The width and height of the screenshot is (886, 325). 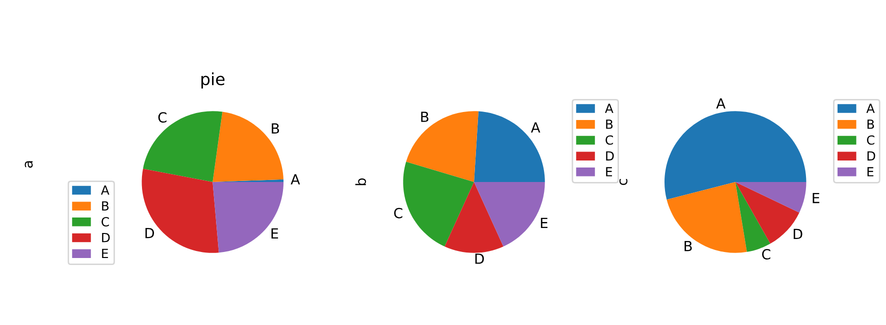 I want to click on text: a, so click(x=28, y=164).